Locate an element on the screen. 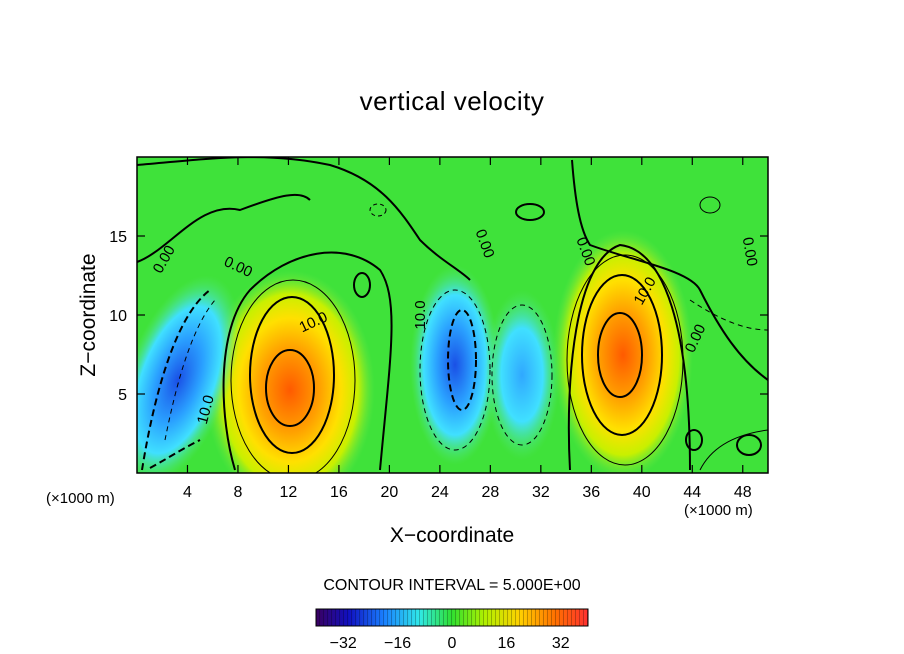 The height and width of the screenshot is (654, 904). colorbar-tick-label: −16 is located at coordinates (397, 643).